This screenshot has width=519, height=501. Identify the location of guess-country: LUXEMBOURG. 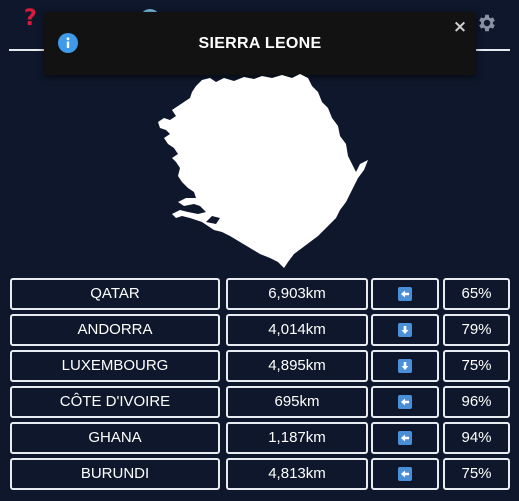
(115, 366).